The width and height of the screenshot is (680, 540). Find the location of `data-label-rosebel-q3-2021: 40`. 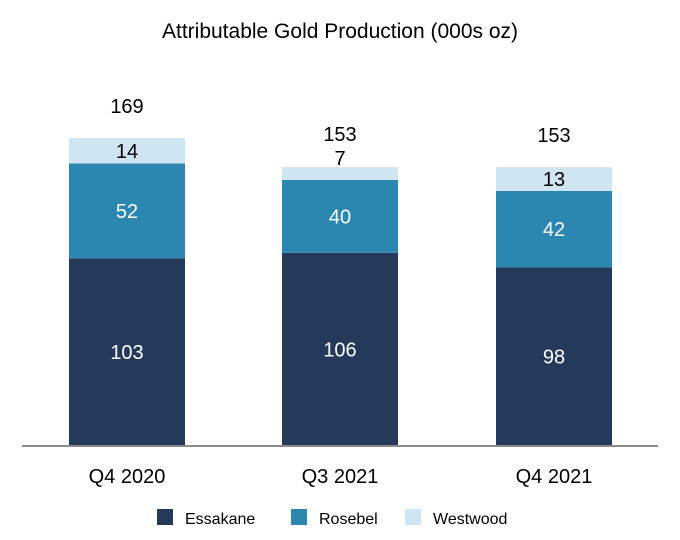

data-label-rosebel-q3-2021: 40 is located at coordinates (340, 217).